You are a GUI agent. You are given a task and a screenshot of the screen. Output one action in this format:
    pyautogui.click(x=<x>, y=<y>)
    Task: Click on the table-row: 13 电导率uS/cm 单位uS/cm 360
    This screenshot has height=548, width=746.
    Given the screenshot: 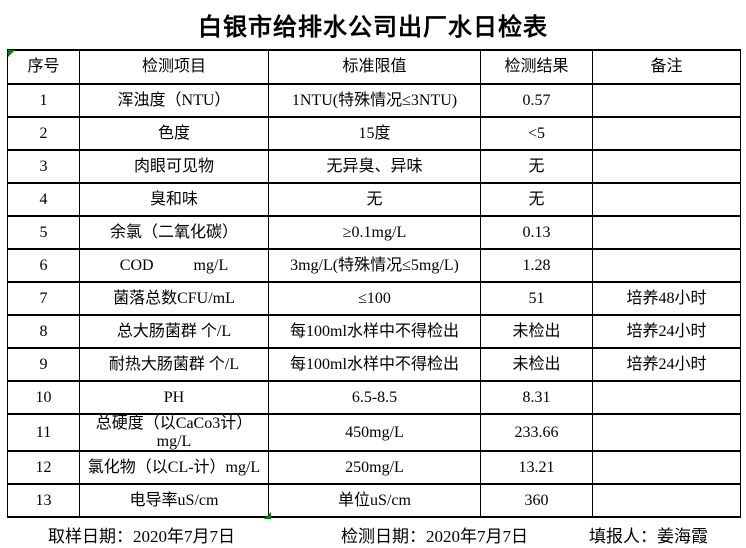 What is the action you would take?
    pyautogui.click(x=374, y=501)
    